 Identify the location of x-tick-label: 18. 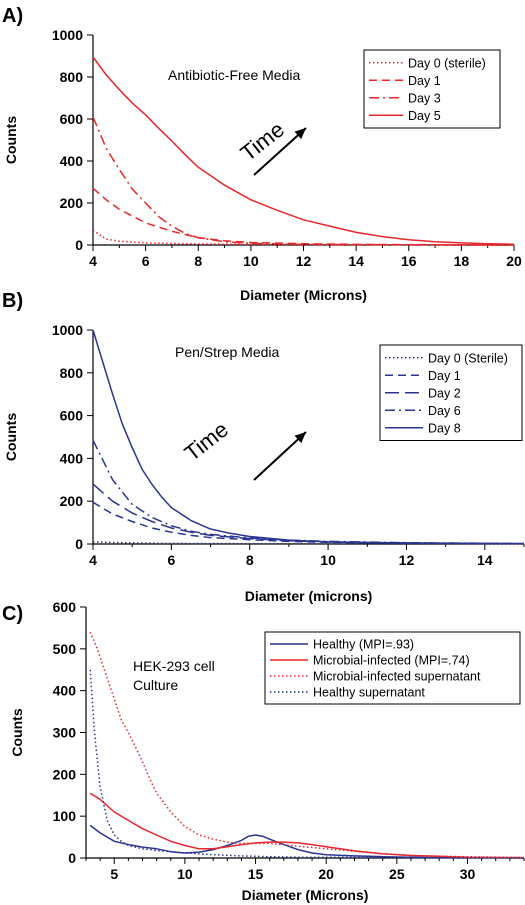
(462, 261).